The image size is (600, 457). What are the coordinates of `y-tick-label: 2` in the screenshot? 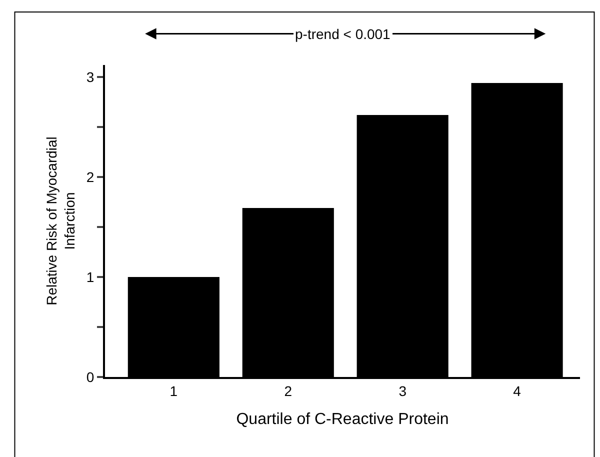 It's located at (90, 176).